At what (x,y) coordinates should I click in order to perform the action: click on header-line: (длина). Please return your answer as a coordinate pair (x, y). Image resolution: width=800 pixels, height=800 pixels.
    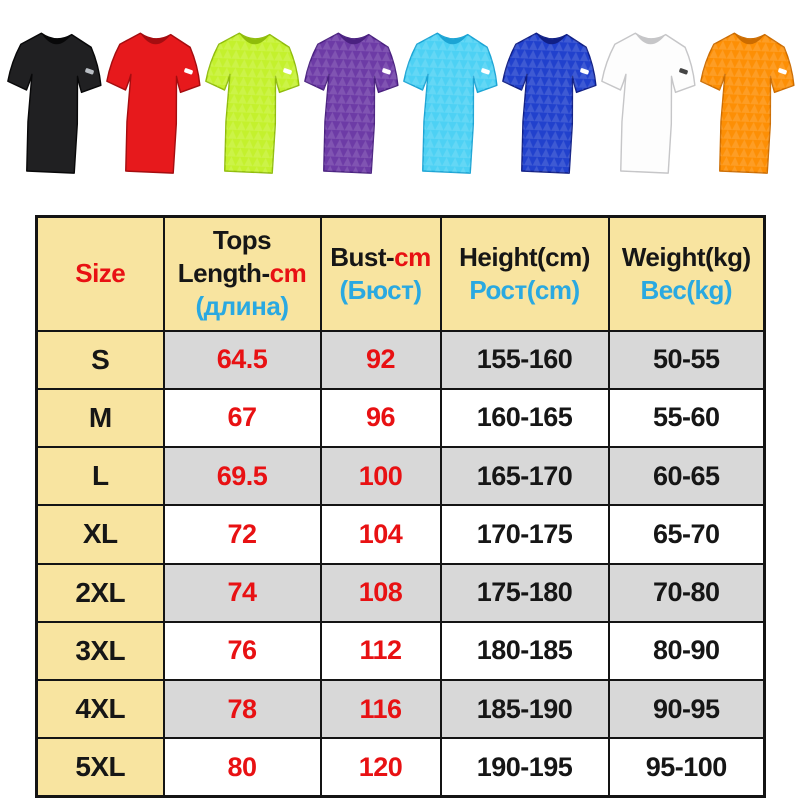
    Looking at the image, I should click on (242, 306).